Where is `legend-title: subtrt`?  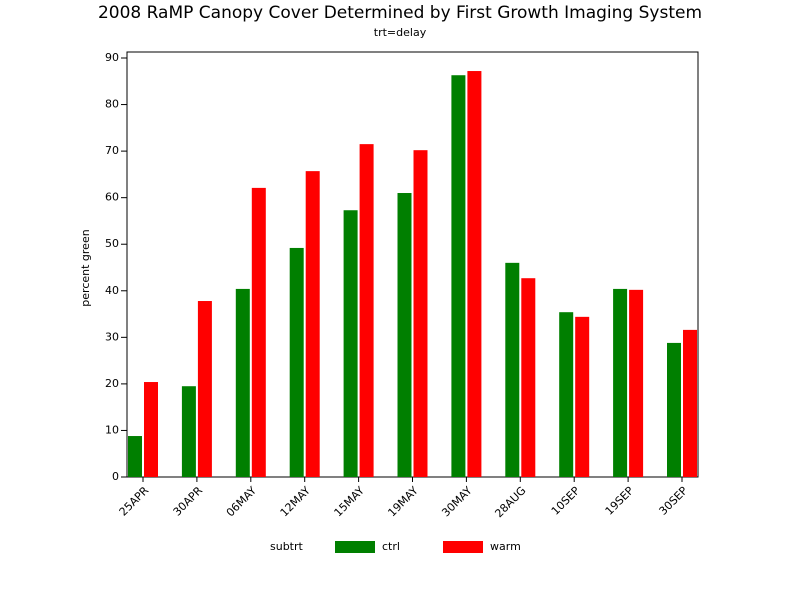 legend-title: subtrt is located at coordinates (287, 546).